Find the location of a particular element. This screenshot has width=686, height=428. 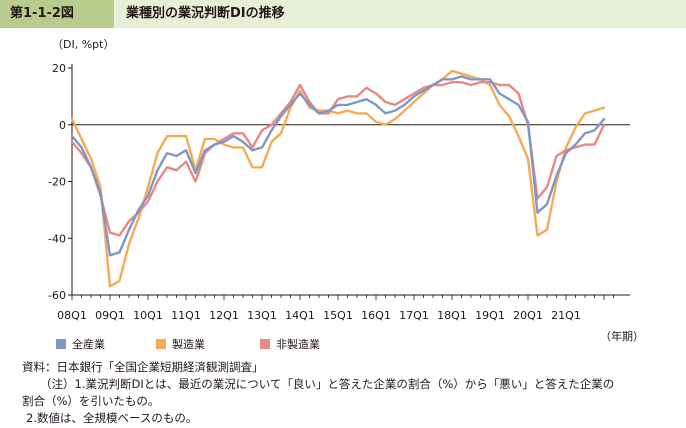

y-tick-label: -40 is located at coordinates (57, 238).